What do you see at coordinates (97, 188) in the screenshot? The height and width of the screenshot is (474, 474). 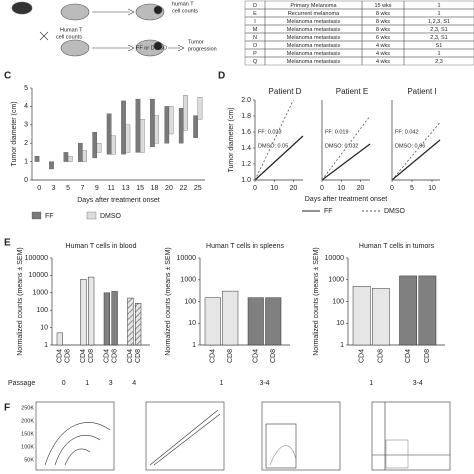 I see `x-tick-label: 9` at bounding box center [97, 188].